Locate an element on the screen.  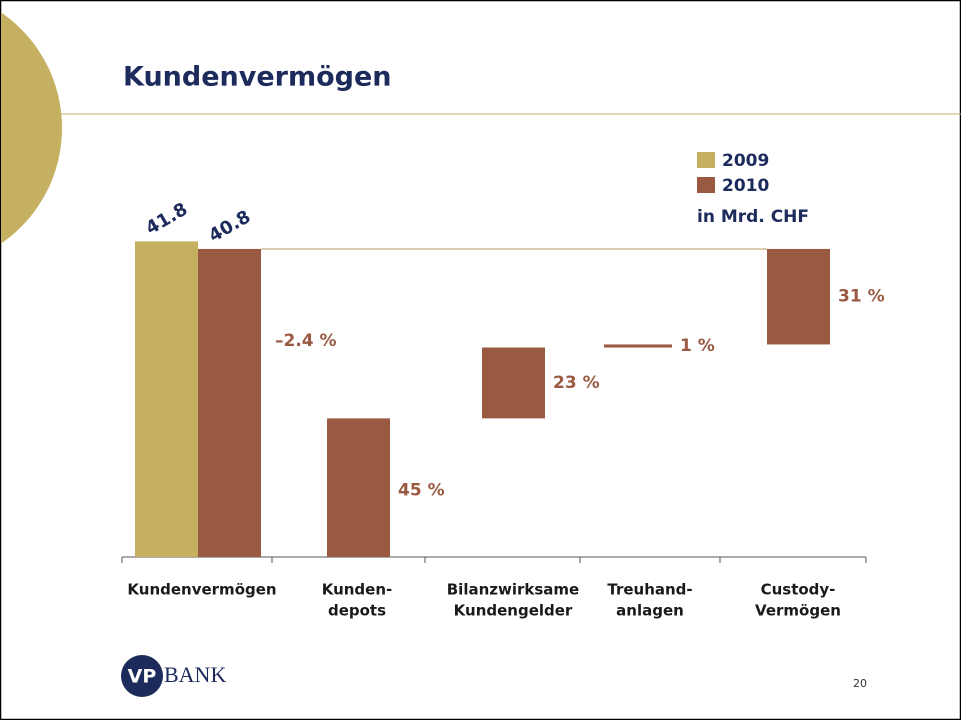
segment-label: 1 % is located at coordinates (697, 346).